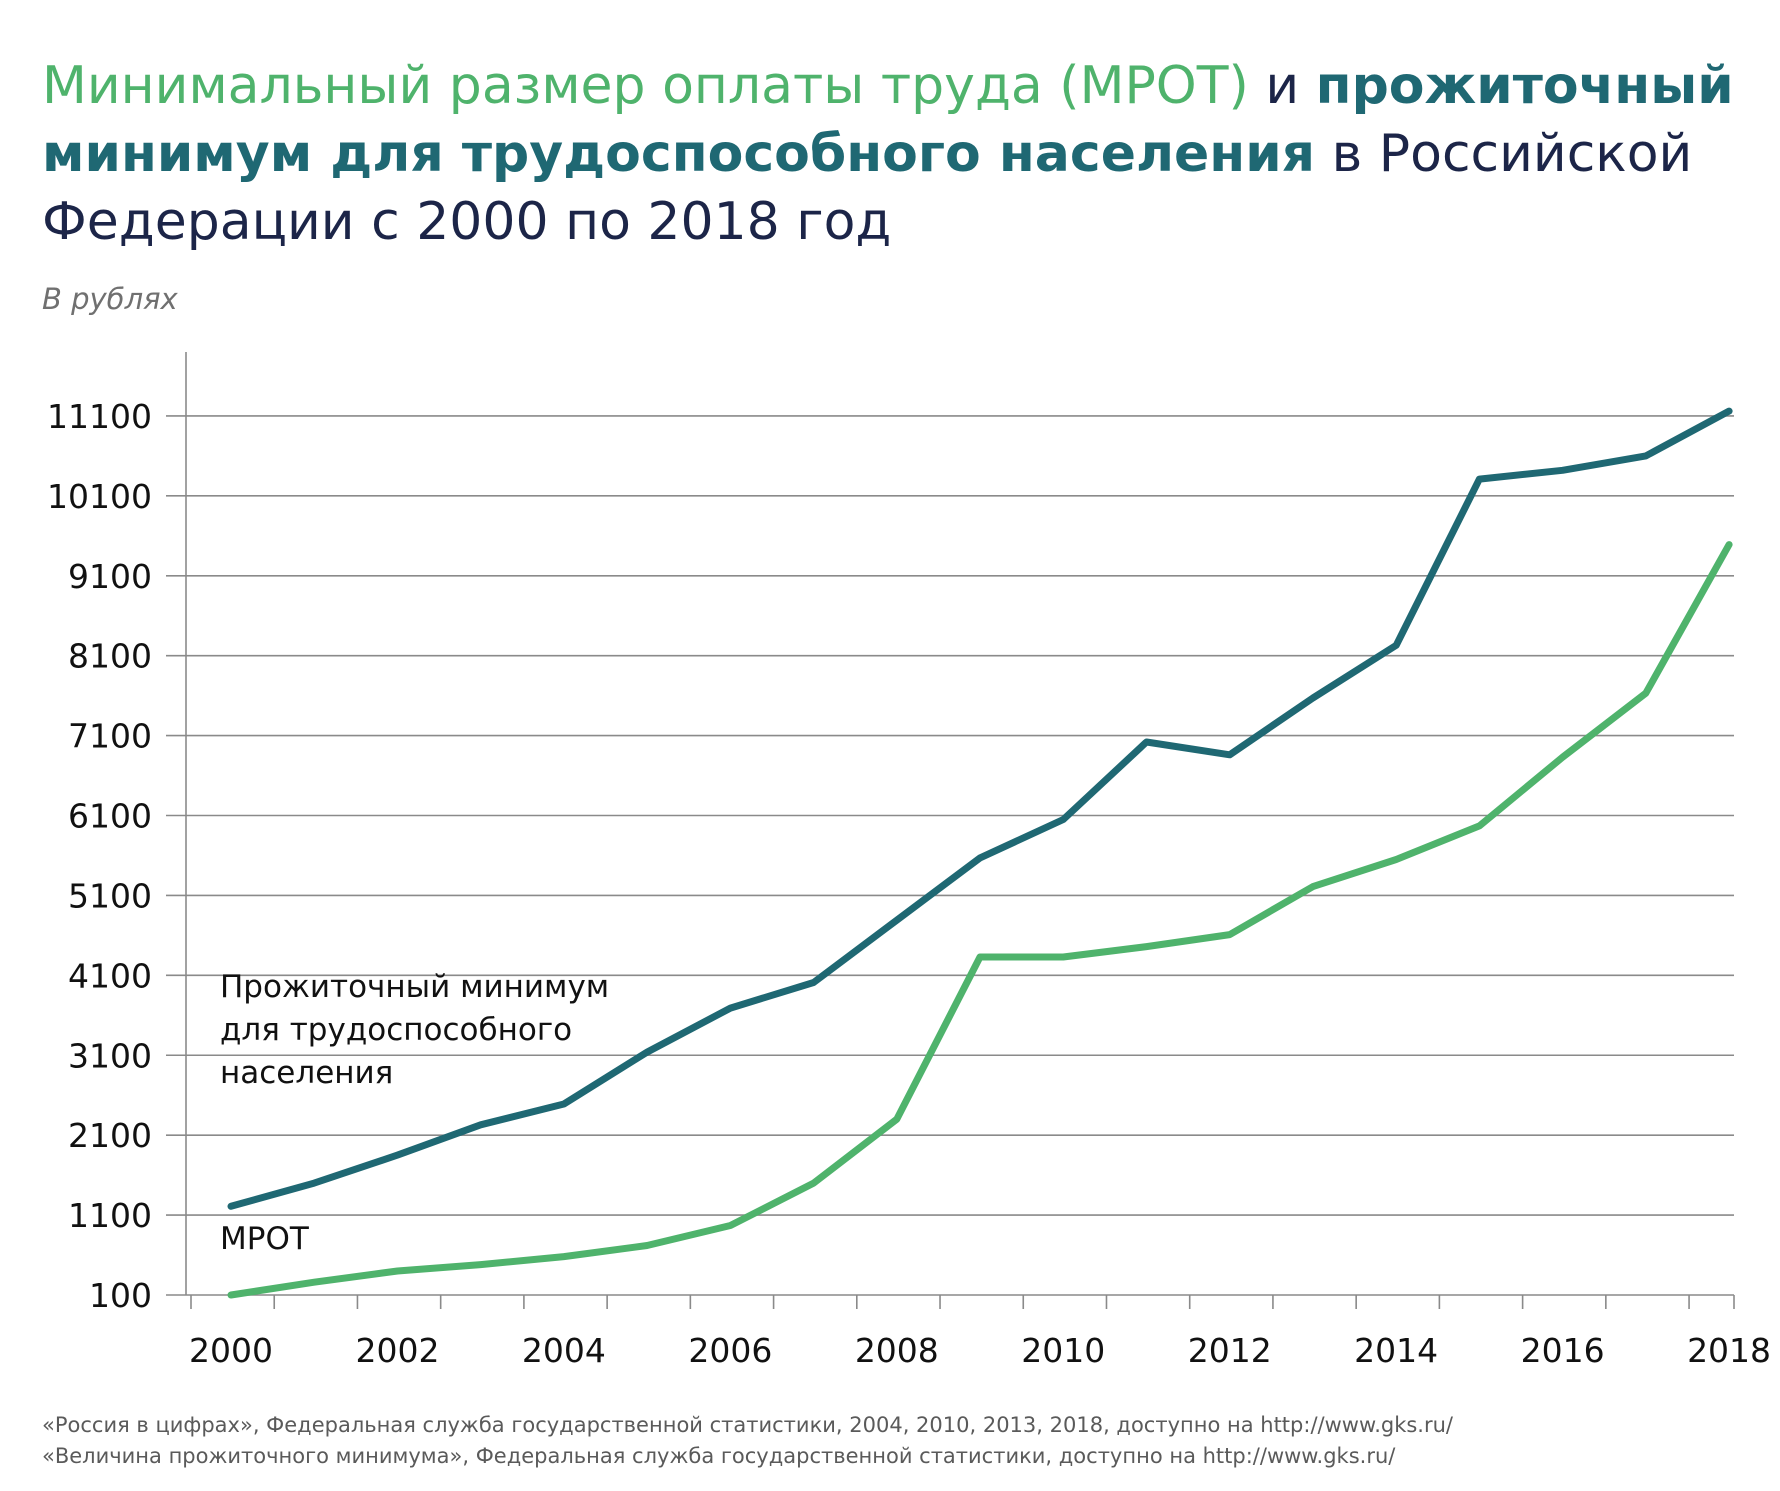 The width and height of the screenshot is (1780, 1491). Describe the element at coordinates (1230, 1350) in the screenshot. I see `x-tick-label: 2012` at that location.